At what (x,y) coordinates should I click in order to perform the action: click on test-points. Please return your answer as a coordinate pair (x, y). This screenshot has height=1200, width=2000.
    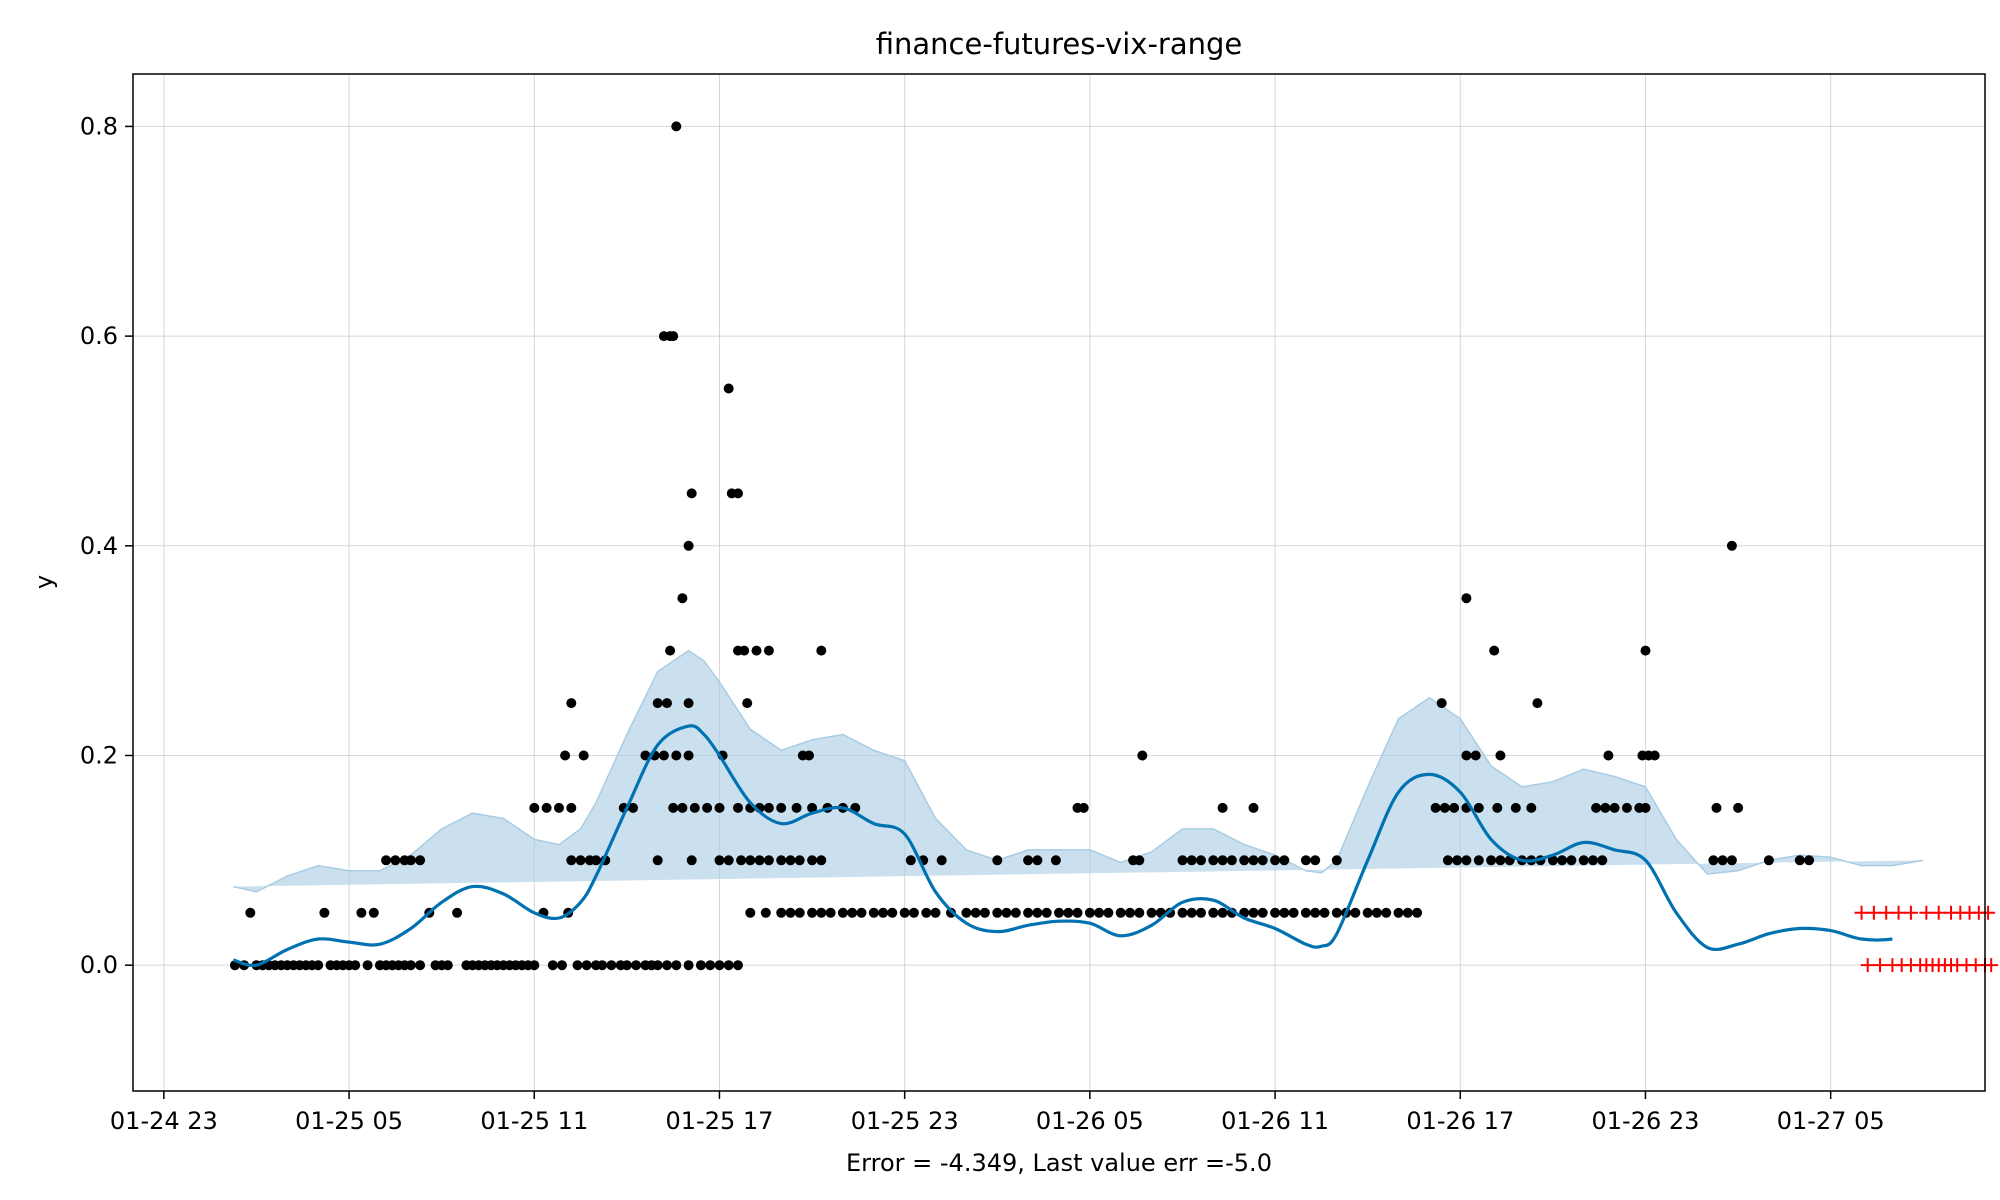
    Looking at the image, I should click on (1926, 939).